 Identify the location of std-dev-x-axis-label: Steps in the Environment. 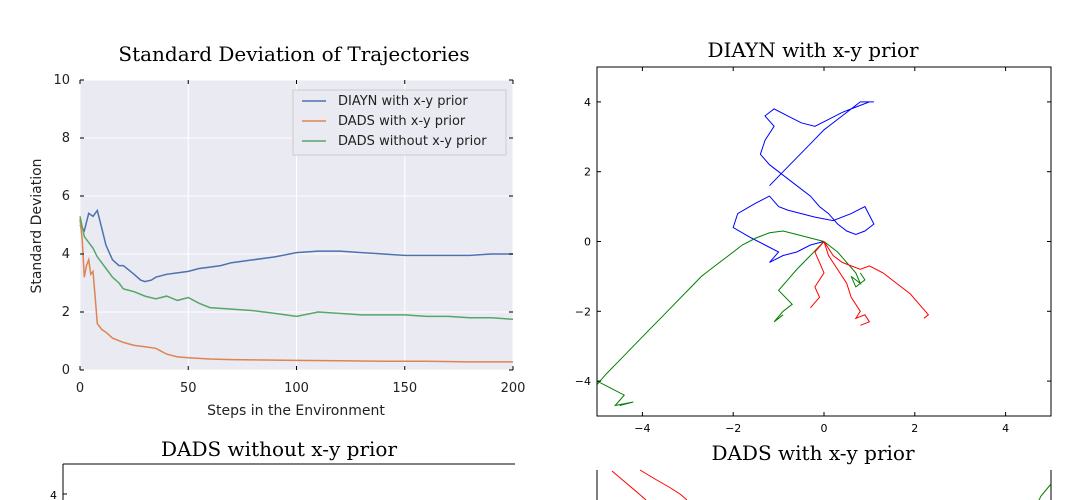
(296, 411).